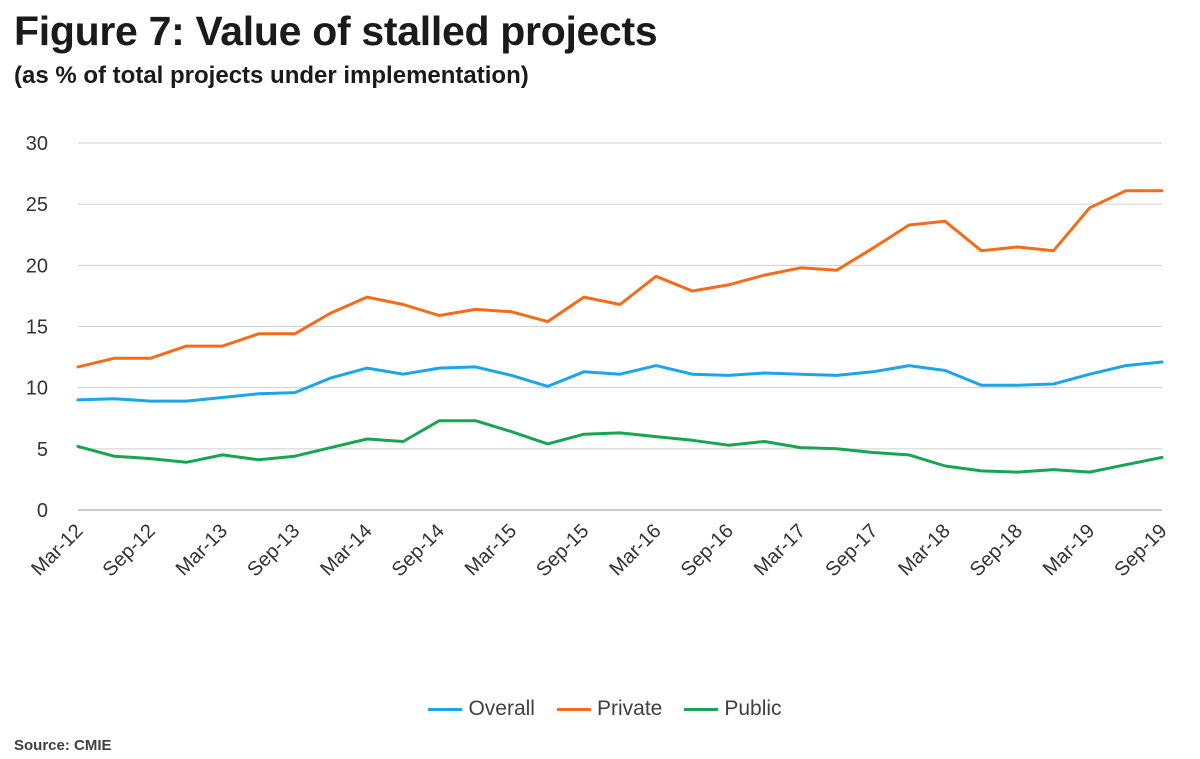 This screenshot has height=759, width=1200. I want to click on x-tick-label: Mar-15, so click(491, 550).